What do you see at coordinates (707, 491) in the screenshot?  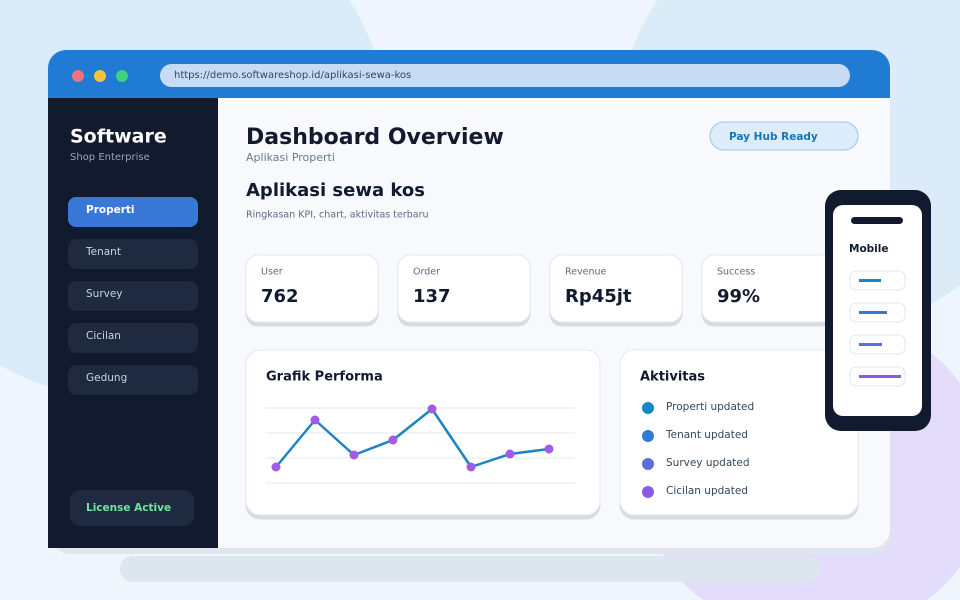 I see `activity-item: Cicilan updated` at bounding box center [707, 491].